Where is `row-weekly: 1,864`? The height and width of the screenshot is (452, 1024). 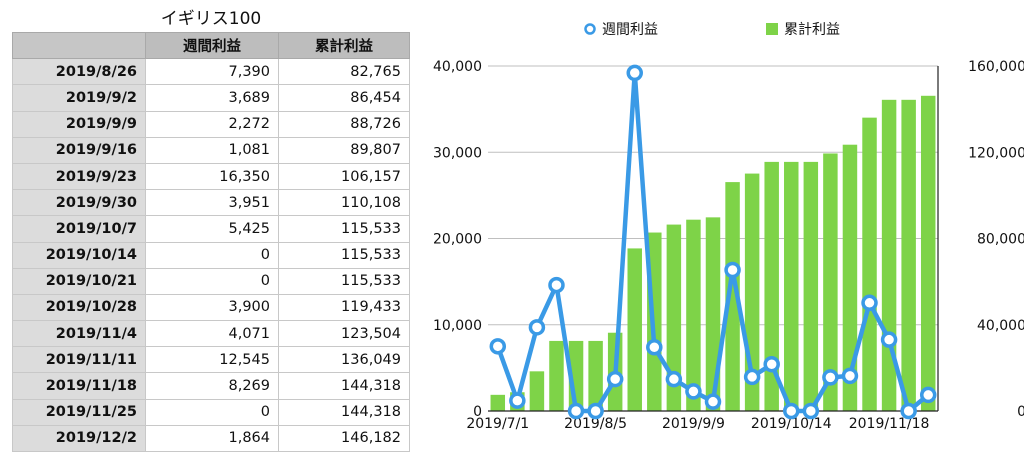 row-weekly: 1,864 is located at coordinates (212, 438).